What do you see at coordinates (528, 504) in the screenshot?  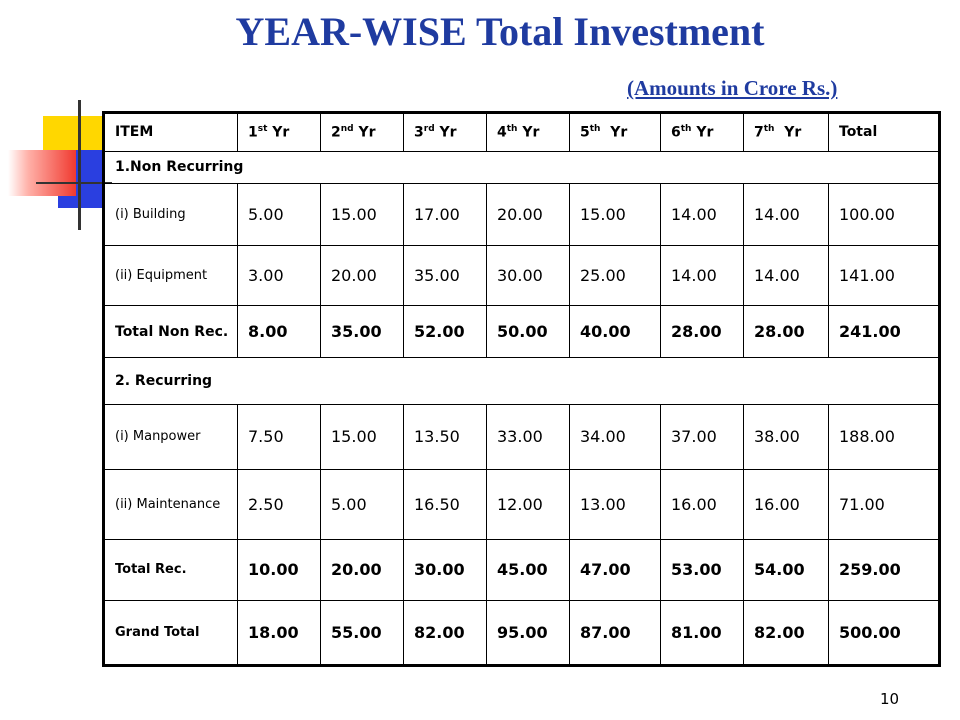 I see `cell-value: 12.00` at bounding box center [528, 504].